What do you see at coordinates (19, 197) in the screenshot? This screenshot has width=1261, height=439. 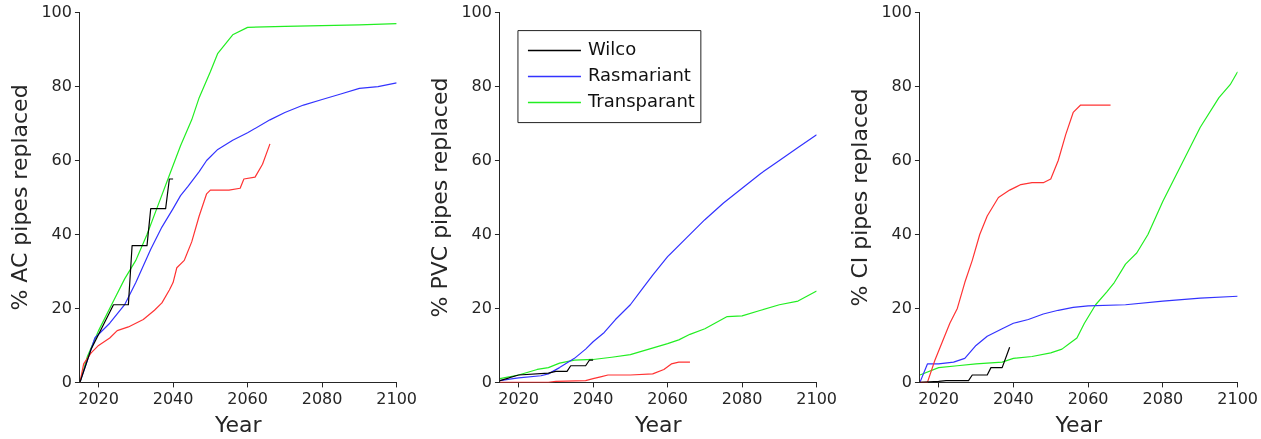 I see `y-axis-title: % AC pipes replaced` at bounding box center [19, 197].